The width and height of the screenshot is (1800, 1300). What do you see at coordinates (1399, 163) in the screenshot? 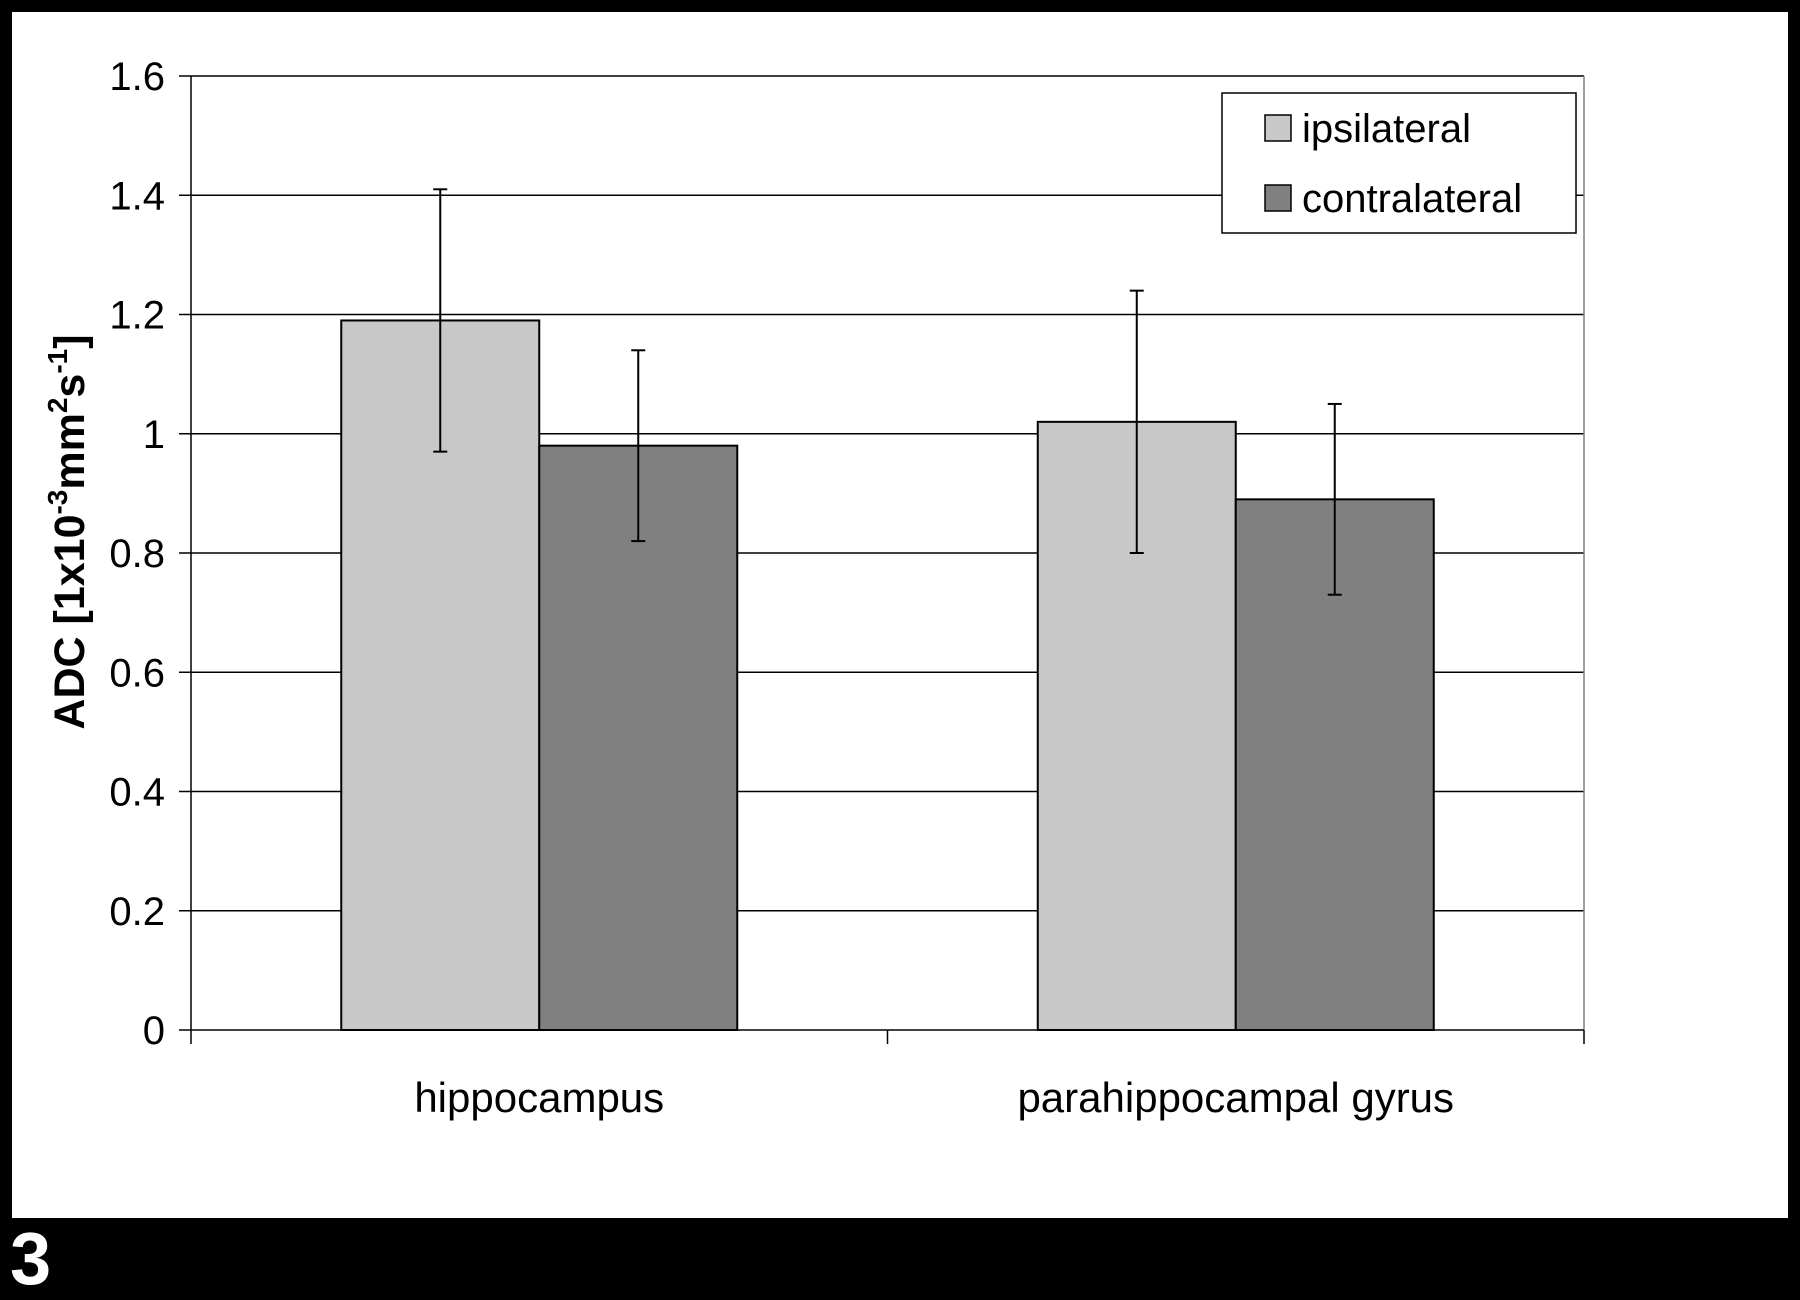
I see `legend: ipsilateral contralateral` at bounding box center [1399, 163].